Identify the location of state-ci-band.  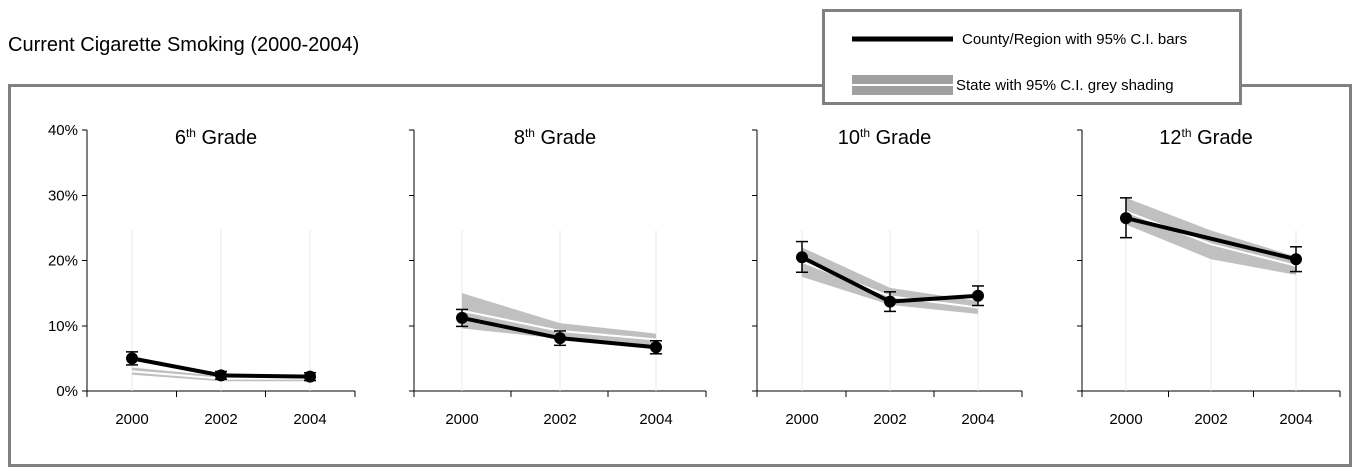
(559, 319).